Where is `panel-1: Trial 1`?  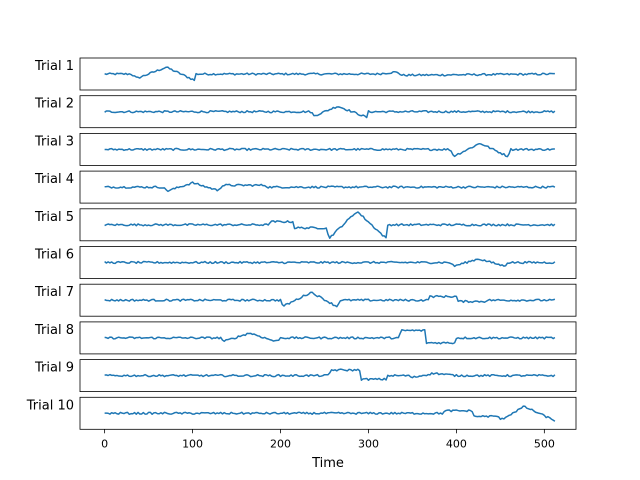
panel-1: Trial 1 is located at coordinates (305, 74).